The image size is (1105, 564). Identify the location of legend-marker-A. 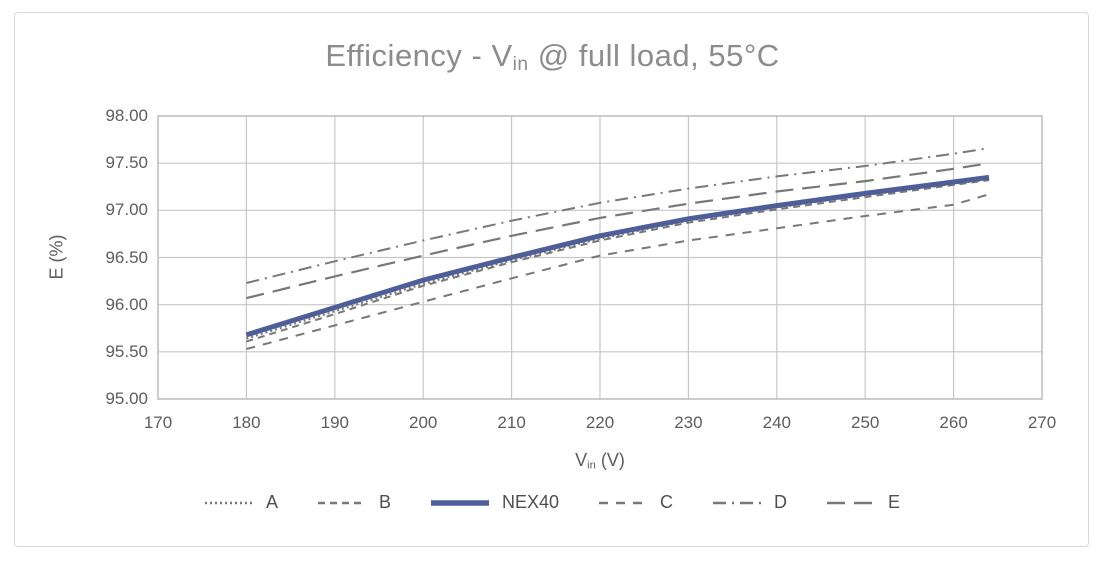
(228, 502).